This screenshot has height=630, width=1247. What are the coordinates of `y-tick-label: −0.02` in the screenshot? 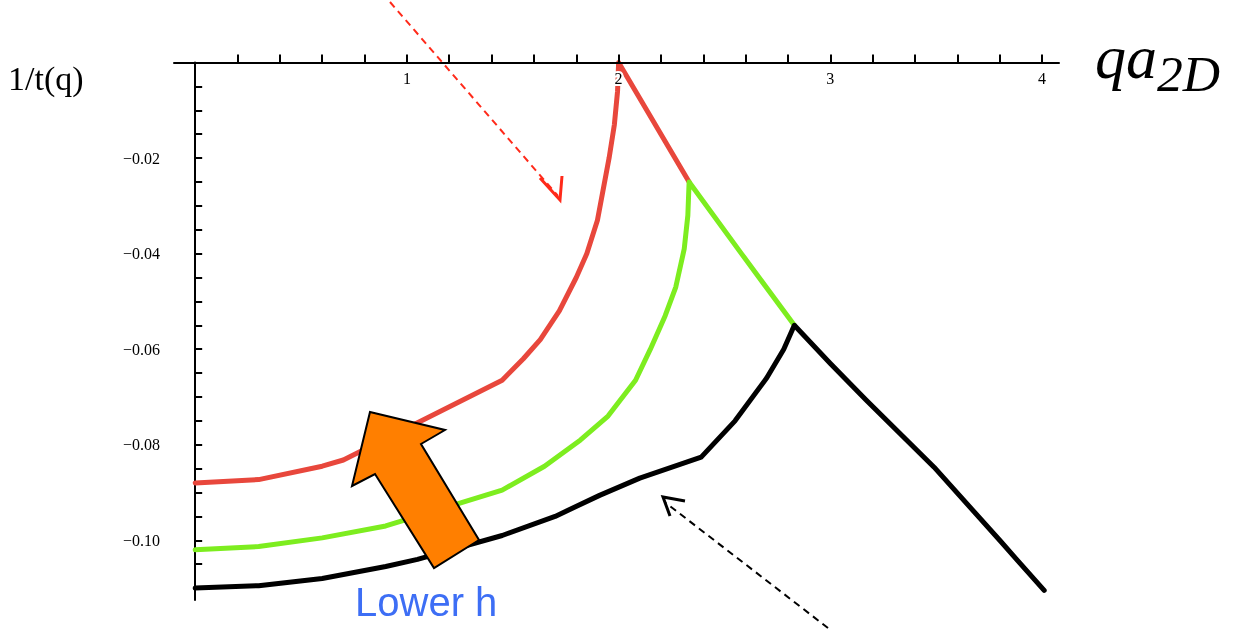 It's located at (141, 158).